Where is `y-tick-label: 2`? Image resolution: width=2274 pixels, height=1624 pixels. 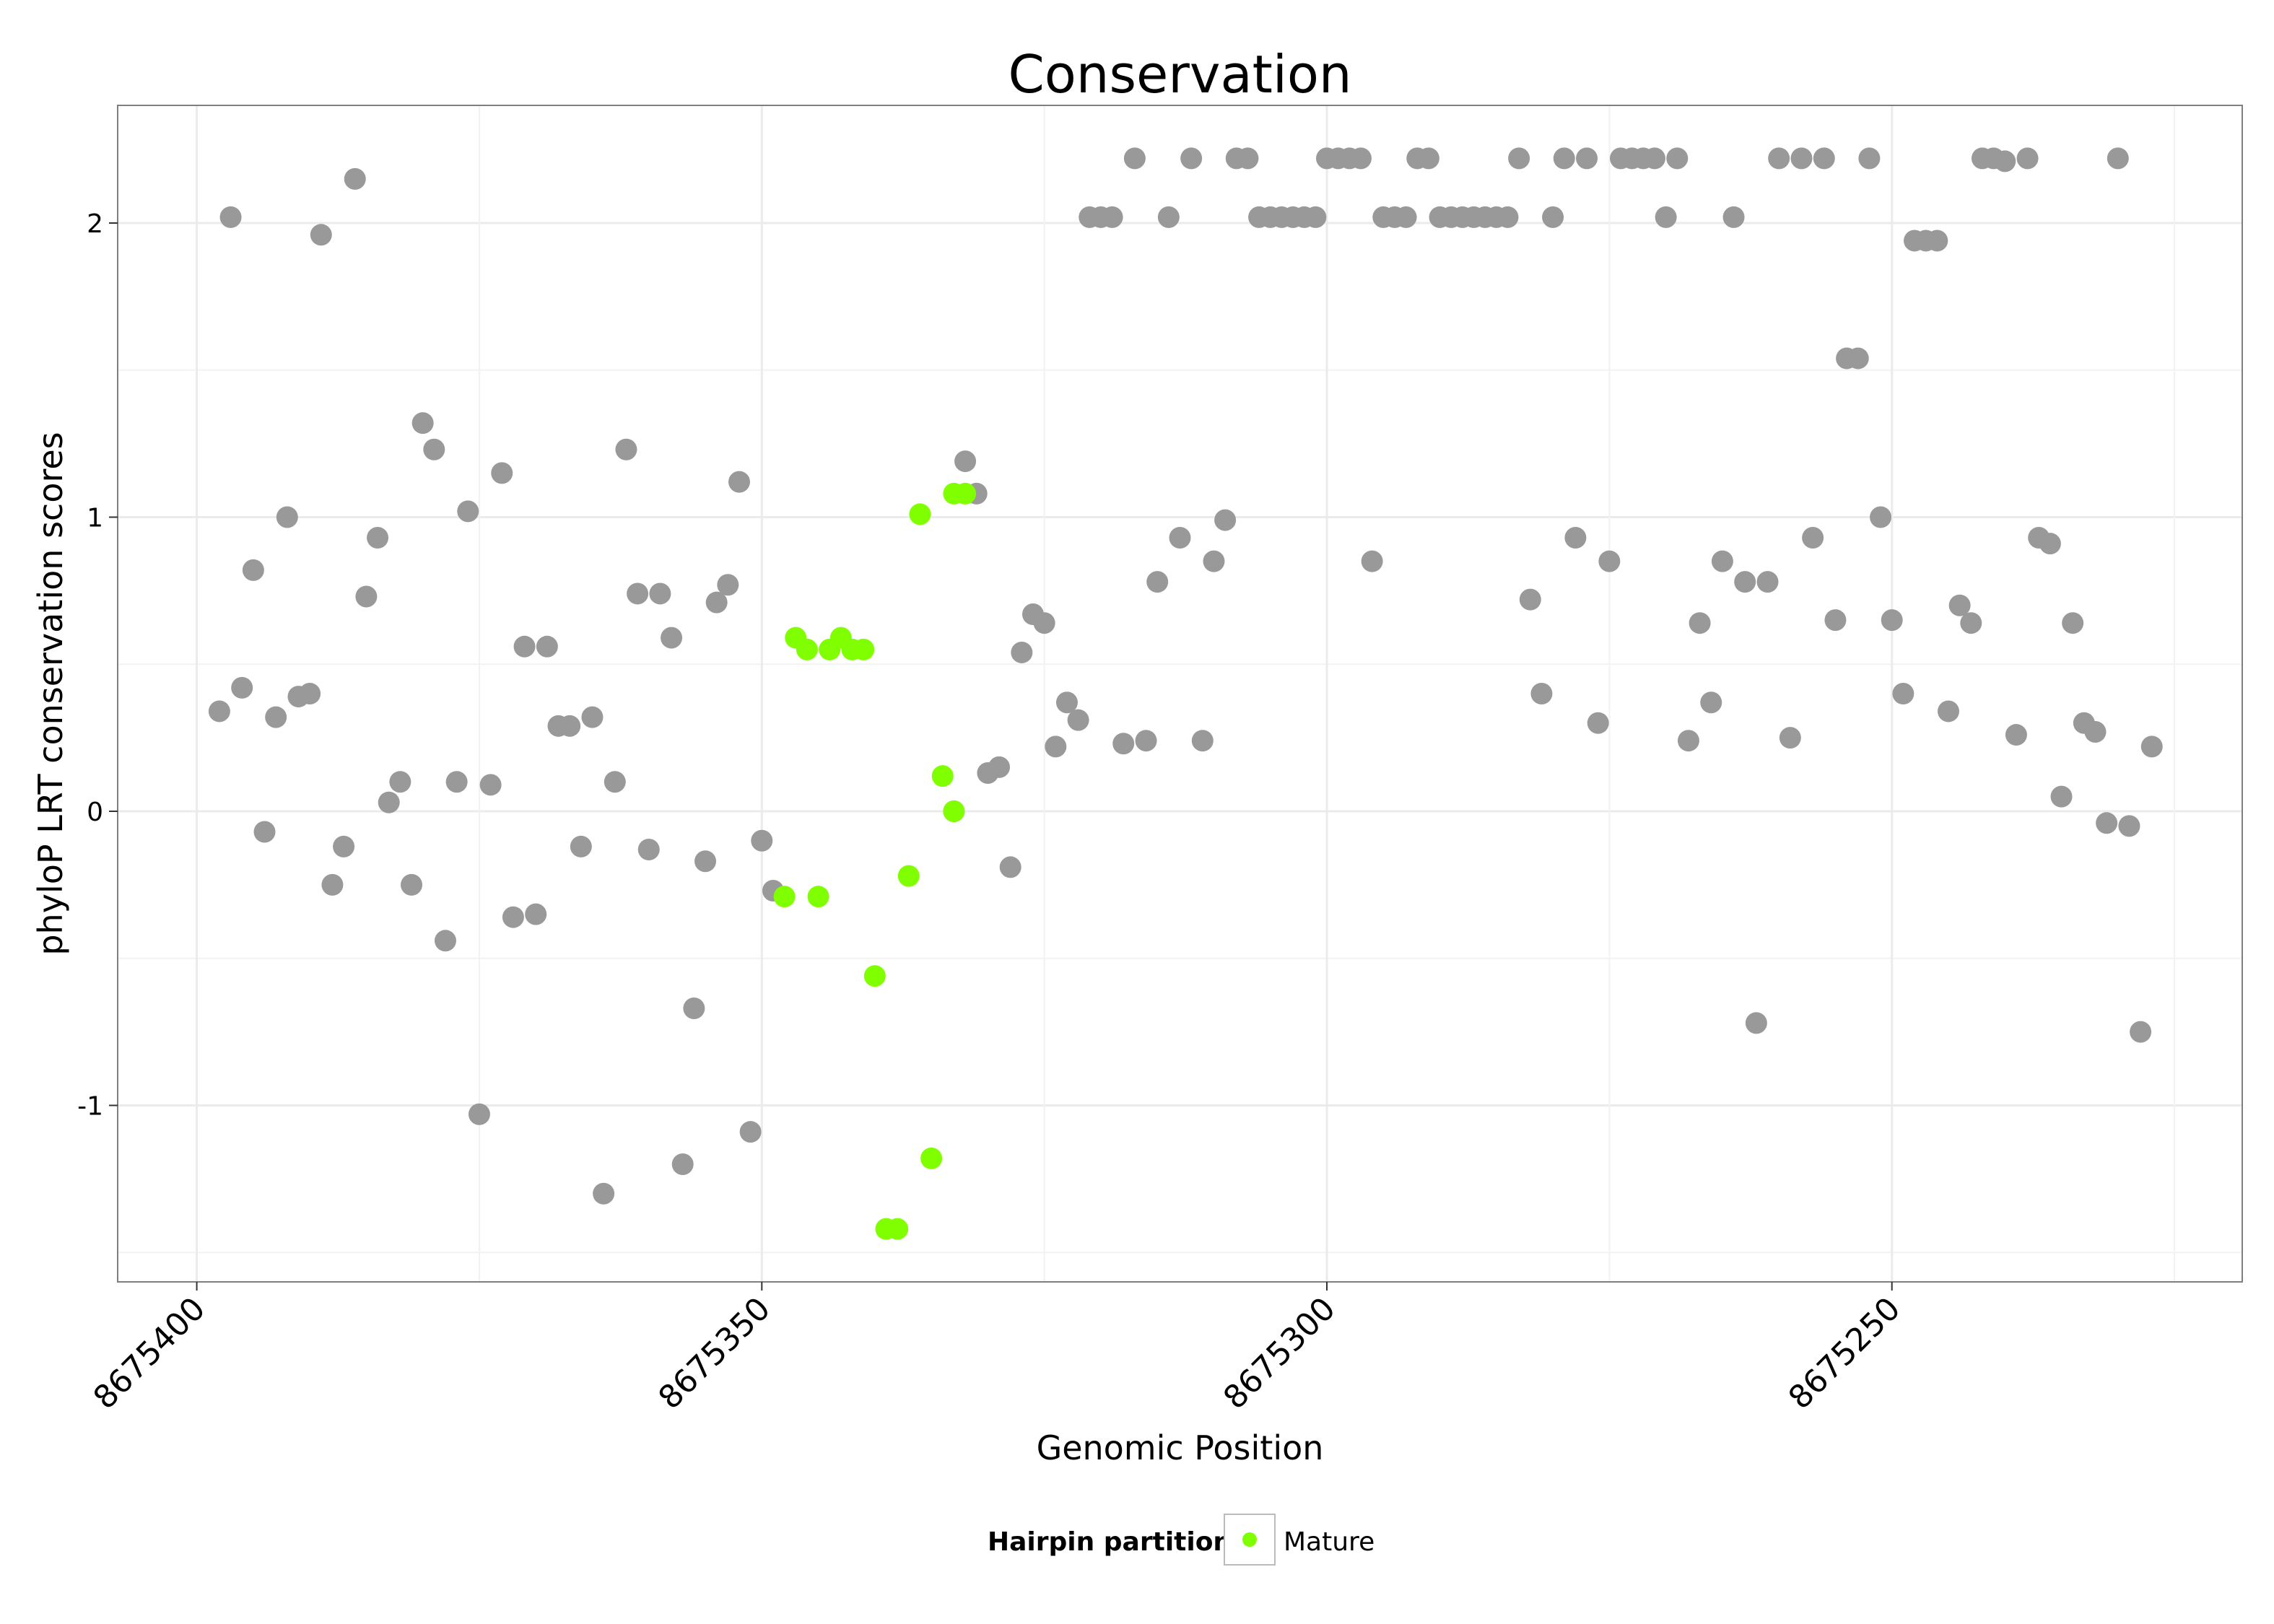 y-tick-label: 2 is located at coordinates (95, 224).